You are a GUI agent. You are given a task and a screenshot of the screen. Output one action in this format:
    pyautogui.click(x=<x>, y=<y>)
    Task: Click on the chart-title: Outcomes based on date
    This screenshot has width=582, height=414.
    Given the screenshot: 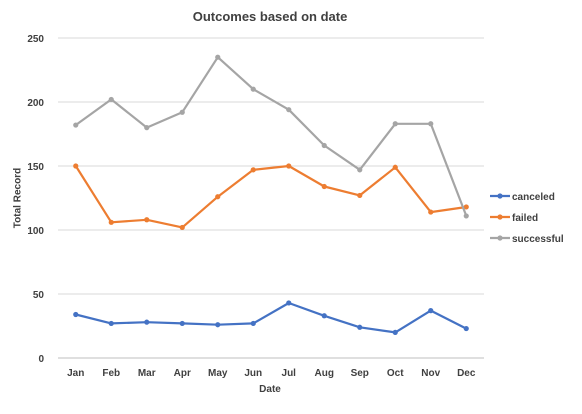 What is the action you would take?
    pyautogui.click(x=270, y=16)
    